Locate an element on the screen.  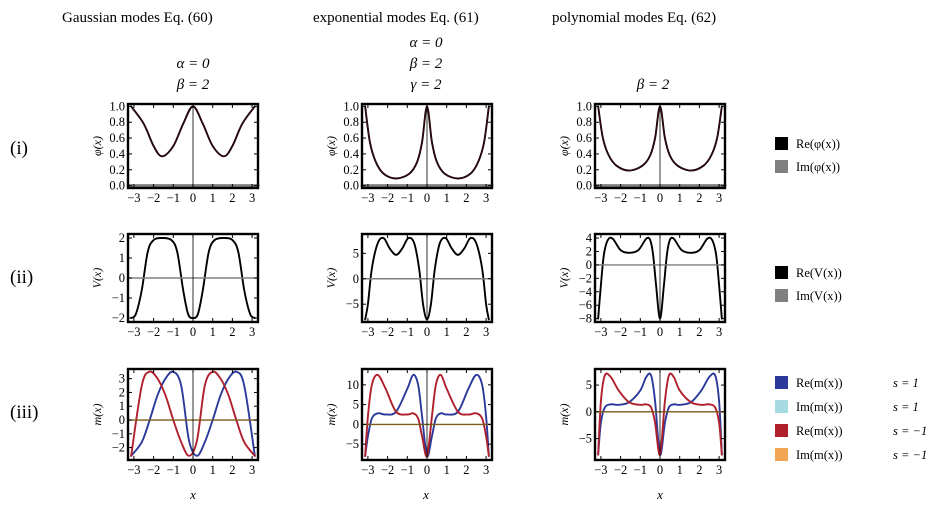
param-polynomial-beta: β = 2 is located at coordinates (653, 85).